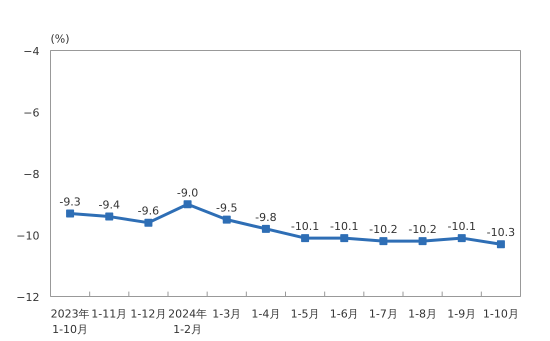 This screenshot has height=341, width=550. Describe the element at coordinates (461, 314) in the screenshot. I see `x-tick-label: 1-9月` at that location.